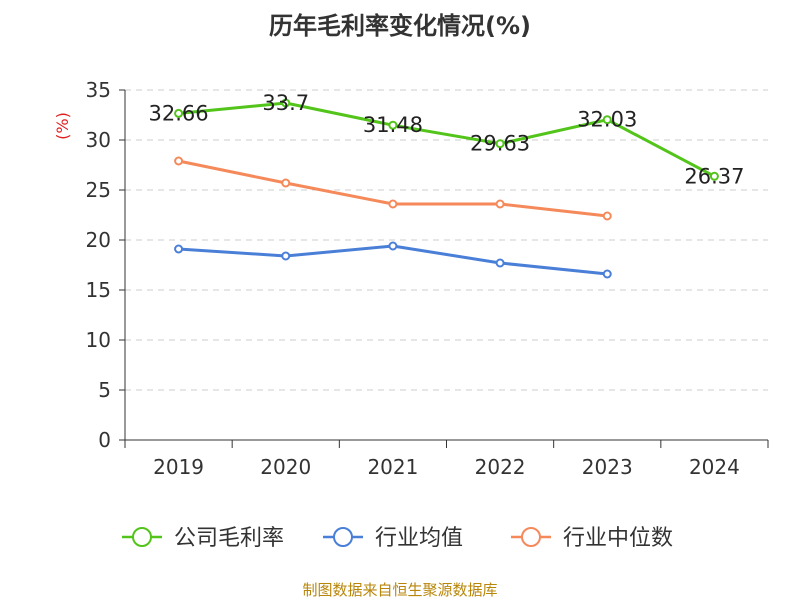  What do you see at coordinates (500, 467) in the screenshot?
I see `x-tick-label: 2022` at bounding box center [500, 467].